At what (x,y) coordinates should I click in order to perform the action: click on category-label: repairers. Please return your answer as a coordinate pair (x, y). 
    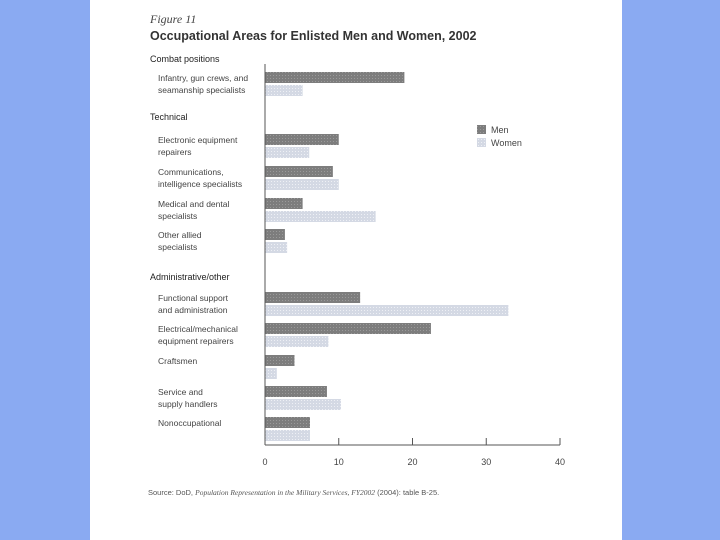
    Looking at the image, I should click on (175, 152).